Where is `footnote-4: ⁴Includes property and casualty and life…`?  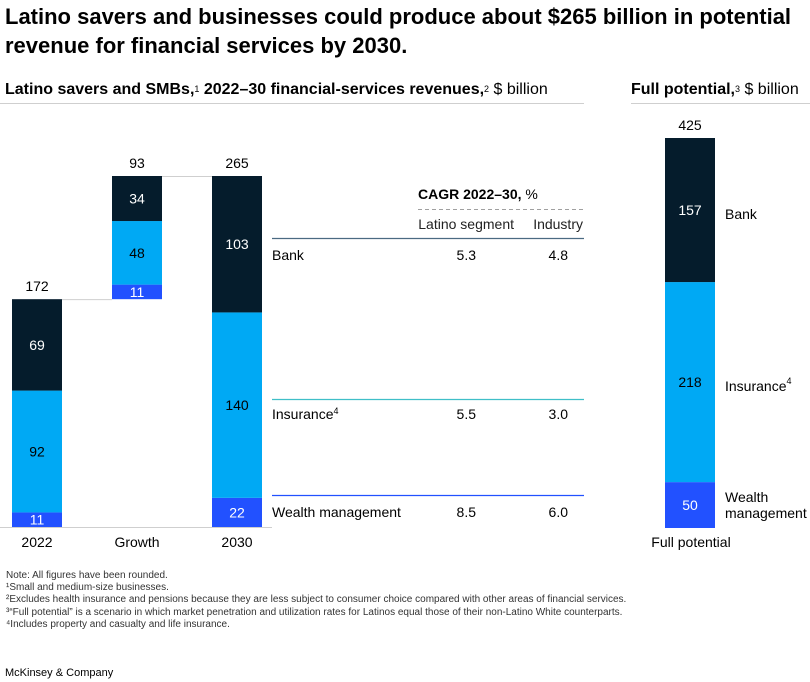 footnote-4: ⁴Includes property and casualty and life… is located at coordinates (118, 624).